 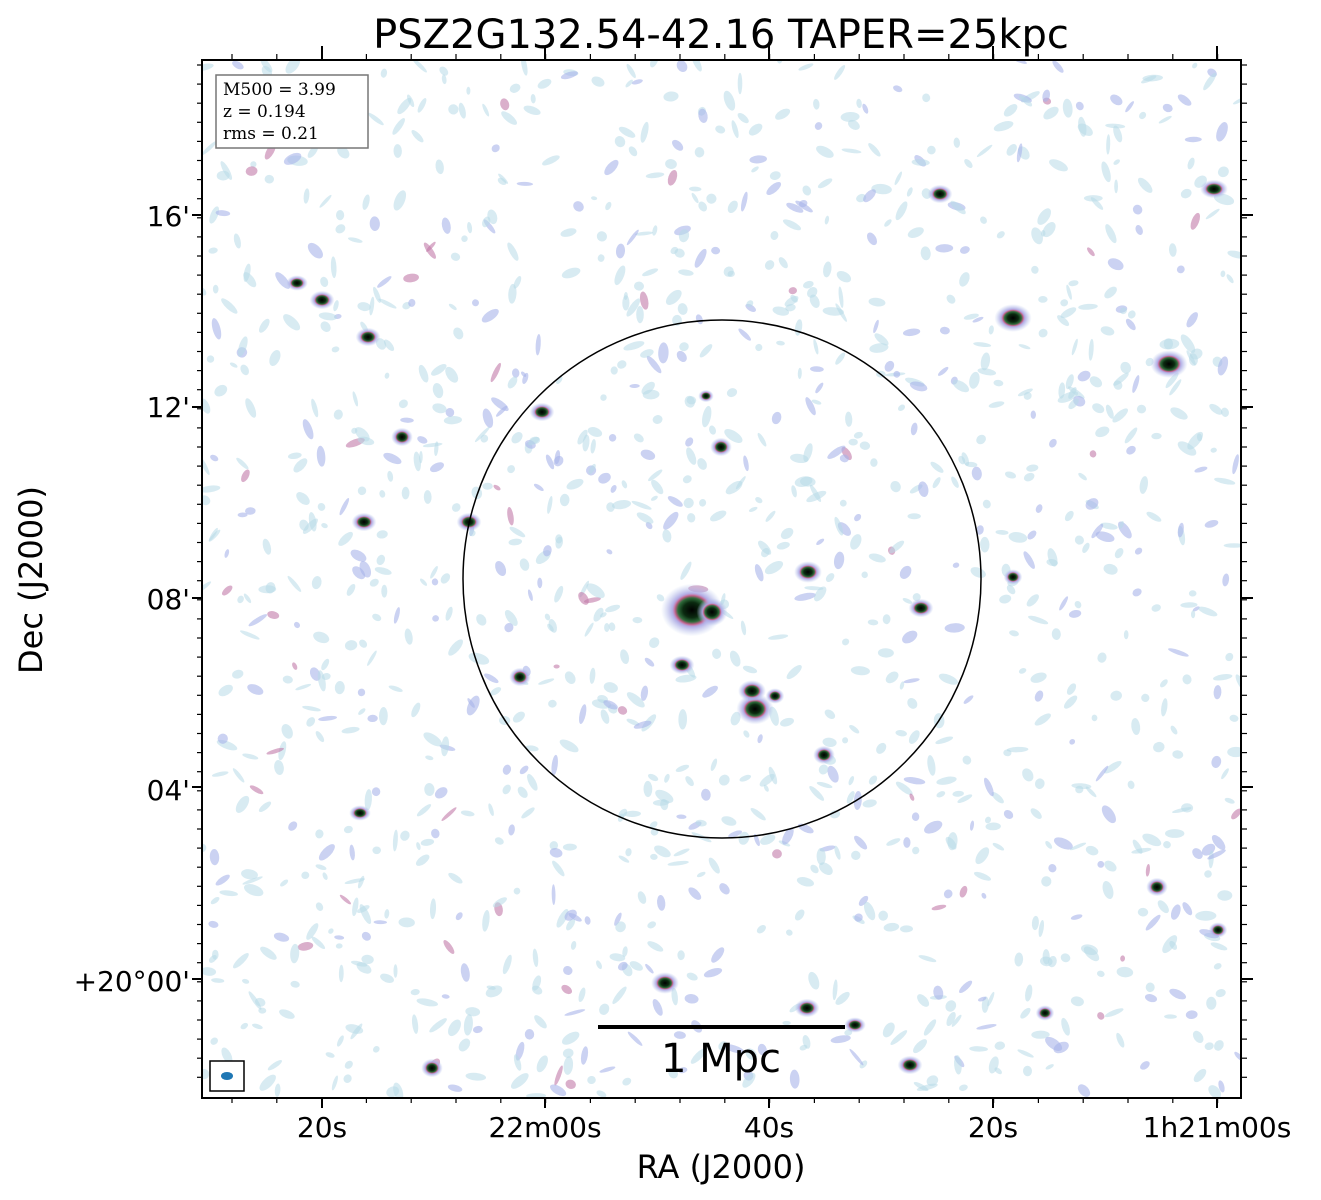 What do you see at coordinates (755, 709) in the screenshot?
I see `radio-source` at bounding box center [755, 709].